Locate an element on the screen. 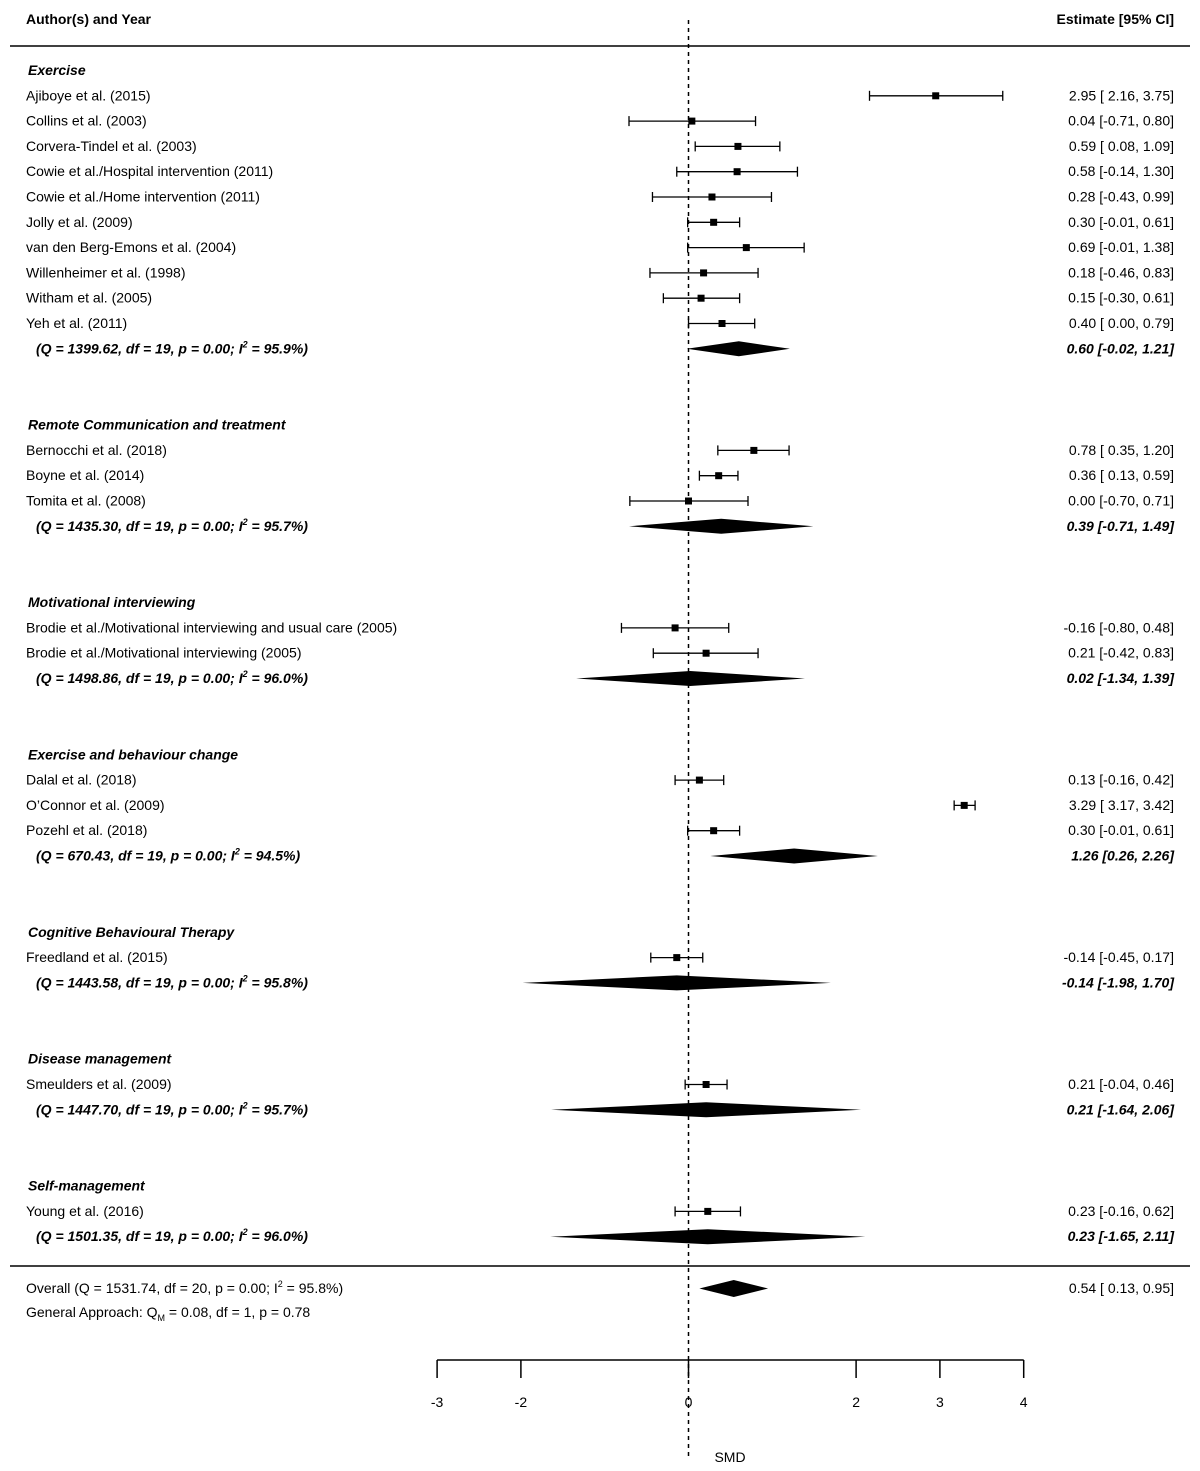  study-estimate: 0.21 [-0.42, 0.83] is located at coordinates (1121, 653).